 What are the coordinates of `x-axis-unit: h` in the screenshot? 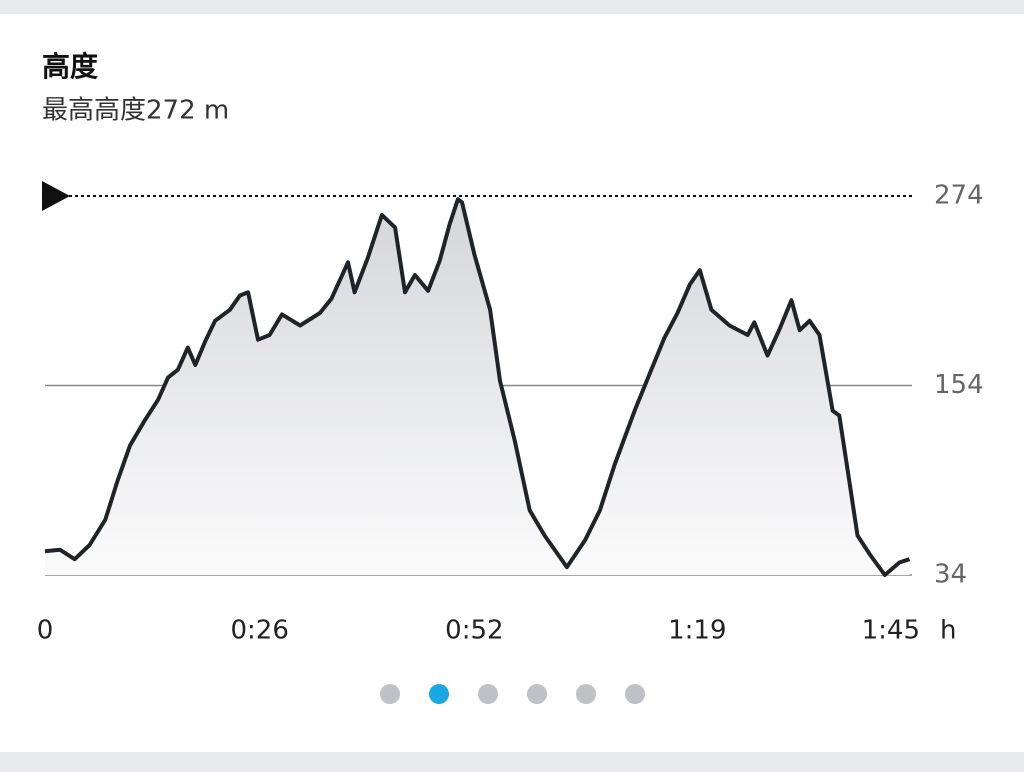 It's located at (948, 631).